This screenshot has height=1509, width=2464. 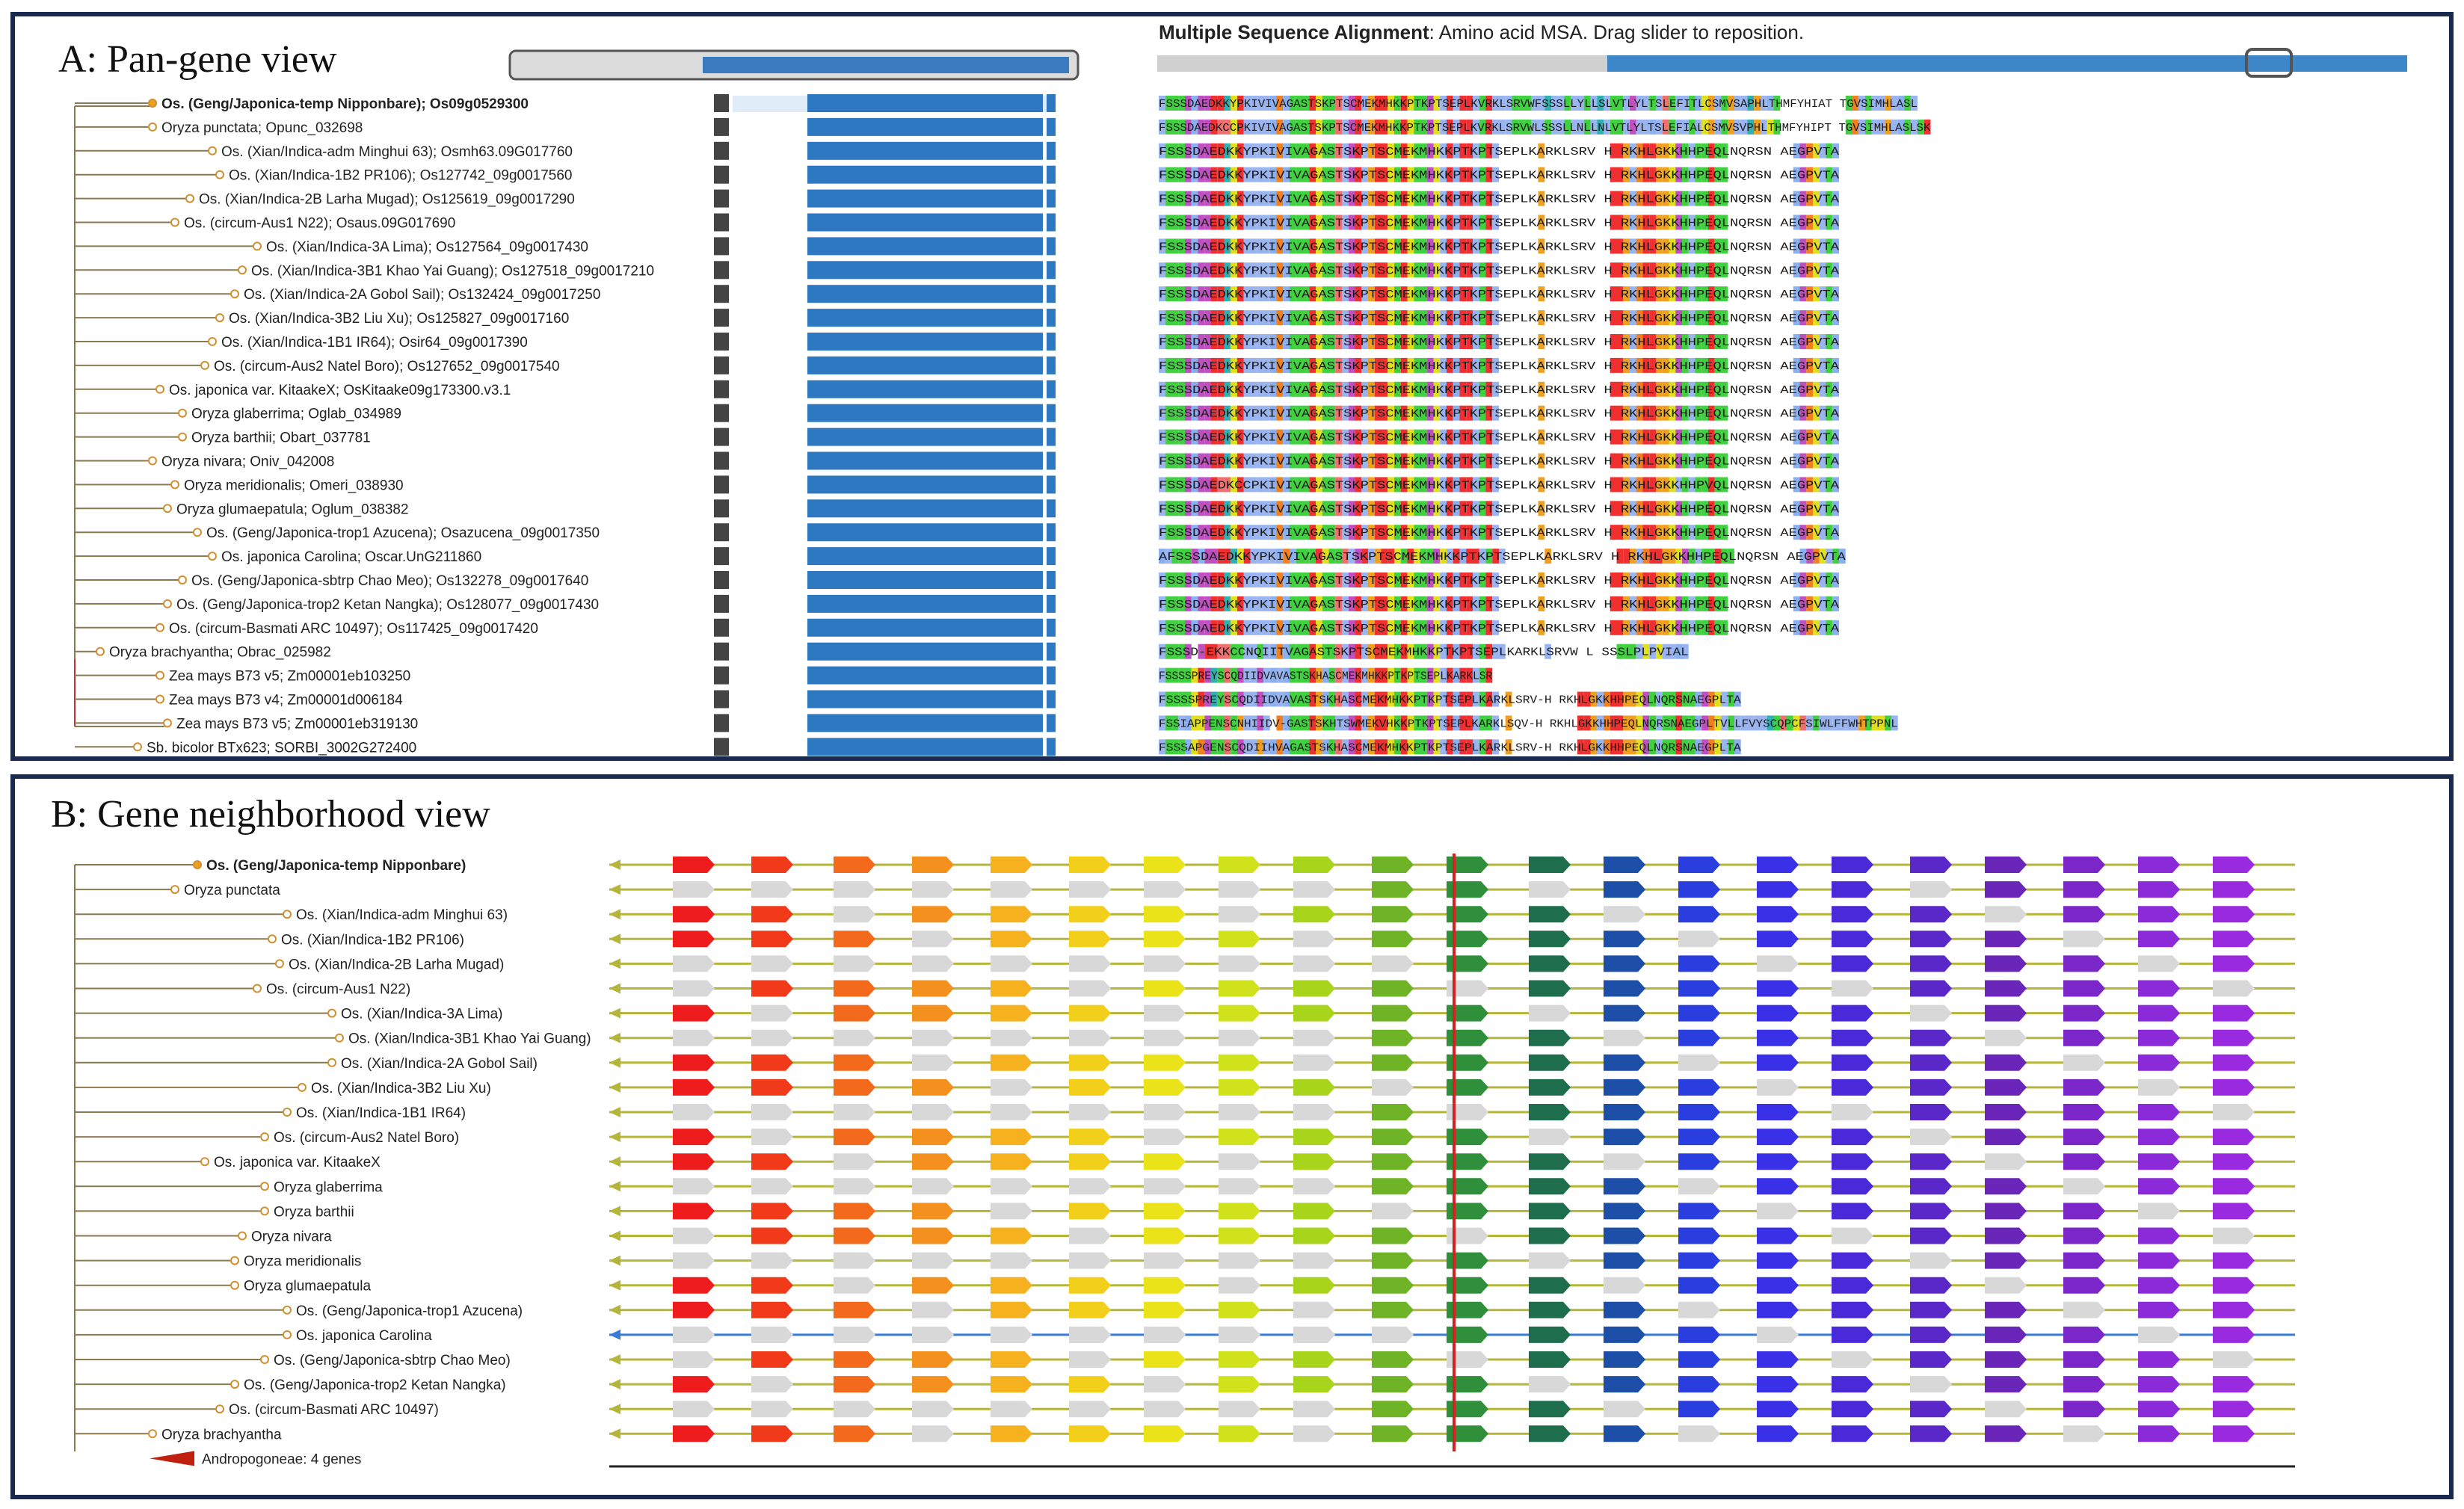 I want to click on tree-leaf-label: Oryza glaberrima, so click(x=328, y=1187).